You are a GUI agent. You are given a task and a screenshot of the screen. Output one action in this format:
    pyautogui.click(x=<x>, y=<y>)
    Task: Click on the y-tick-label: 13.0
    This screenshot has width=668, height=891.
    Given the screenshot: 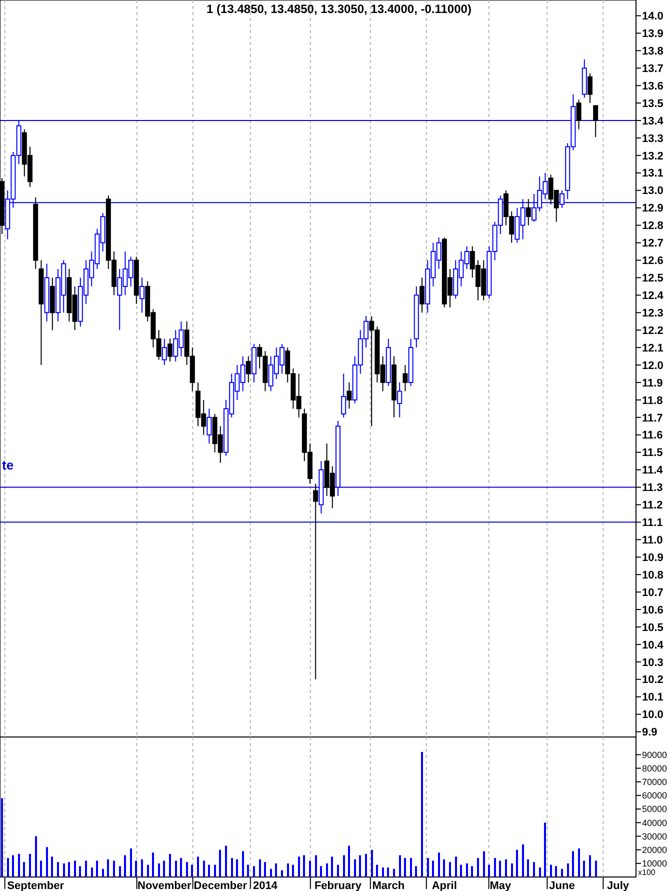 What is the action you would take?
    pyautogui.click(x=653, y=191)
    